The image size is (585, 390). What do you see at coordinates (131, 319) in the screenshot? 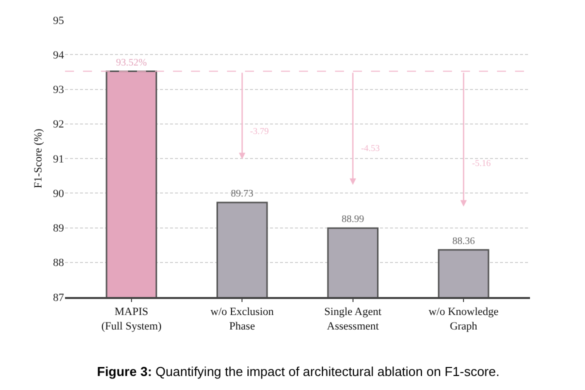
I see `x-tick-label: MAPIS (Full System)` at bounding box center [131, 319].